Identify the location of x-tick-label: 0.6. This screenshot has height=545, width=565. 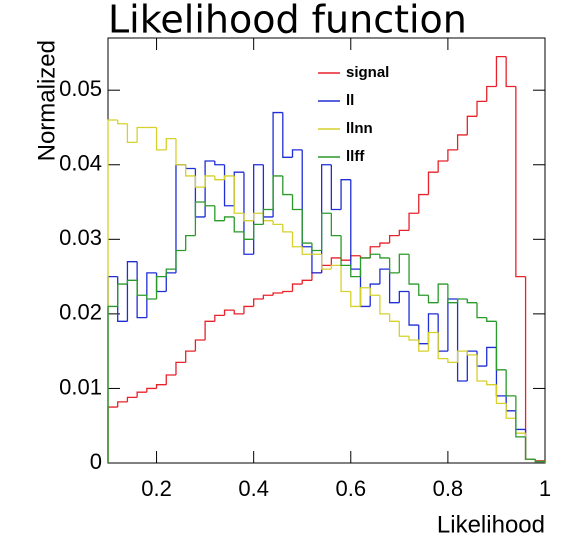
(350, 488).